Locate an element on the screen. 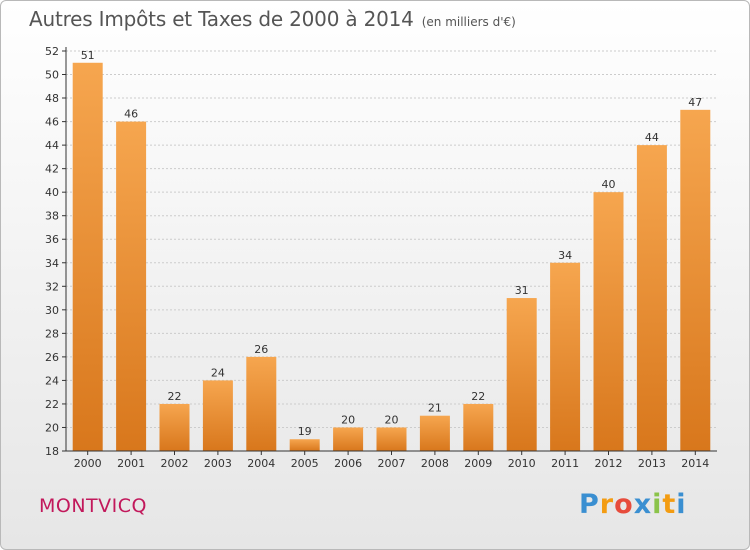 The height and width of the screenshot is (550, 750). y-tick-label: 42 is located at coordinates (52, 169).